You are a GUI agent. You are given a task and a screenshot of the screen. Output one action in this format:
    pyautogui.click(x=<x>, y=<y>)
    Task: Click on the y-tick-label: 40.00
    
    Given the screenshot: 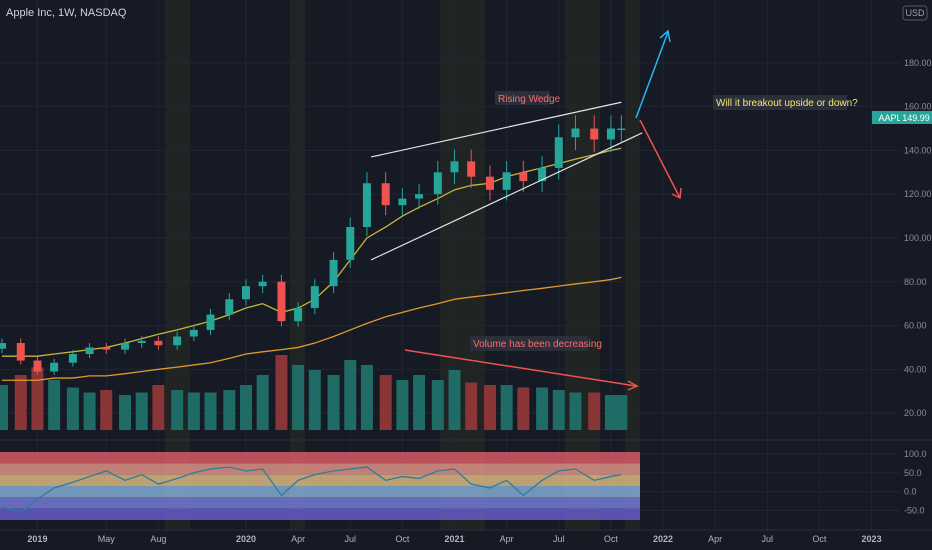 What is the action you would take?
    pyautogui.click(x=915, y=369)
    